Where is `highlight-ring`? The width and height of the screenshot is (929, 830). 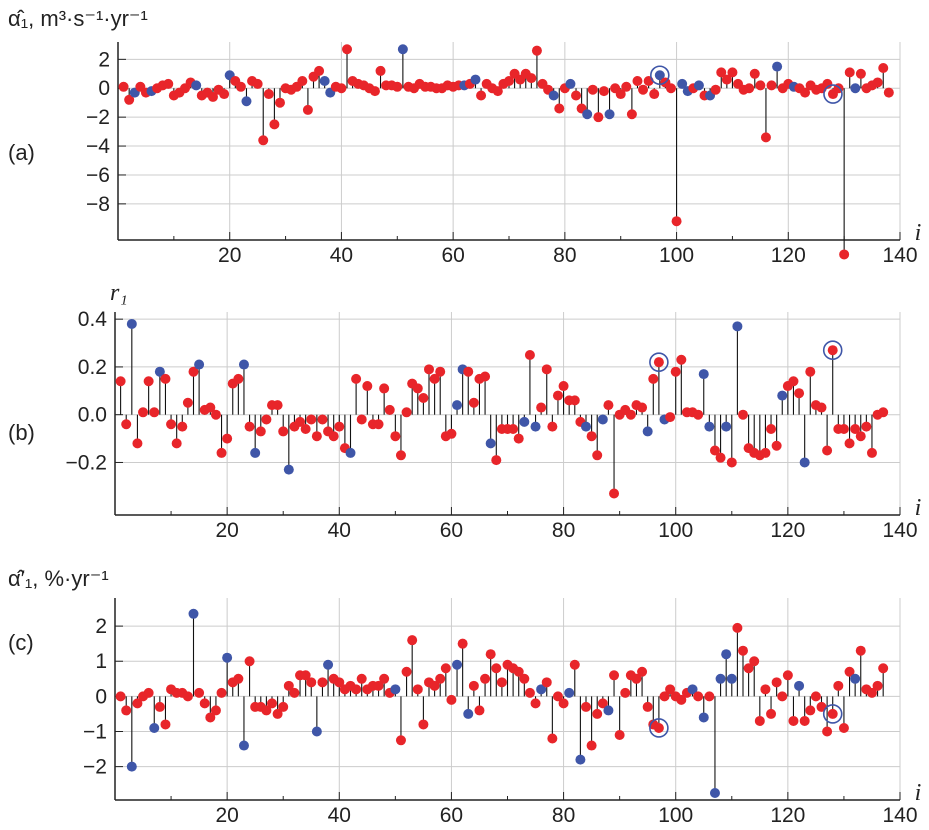
highlight-ring is located at coordinates (832, 714).